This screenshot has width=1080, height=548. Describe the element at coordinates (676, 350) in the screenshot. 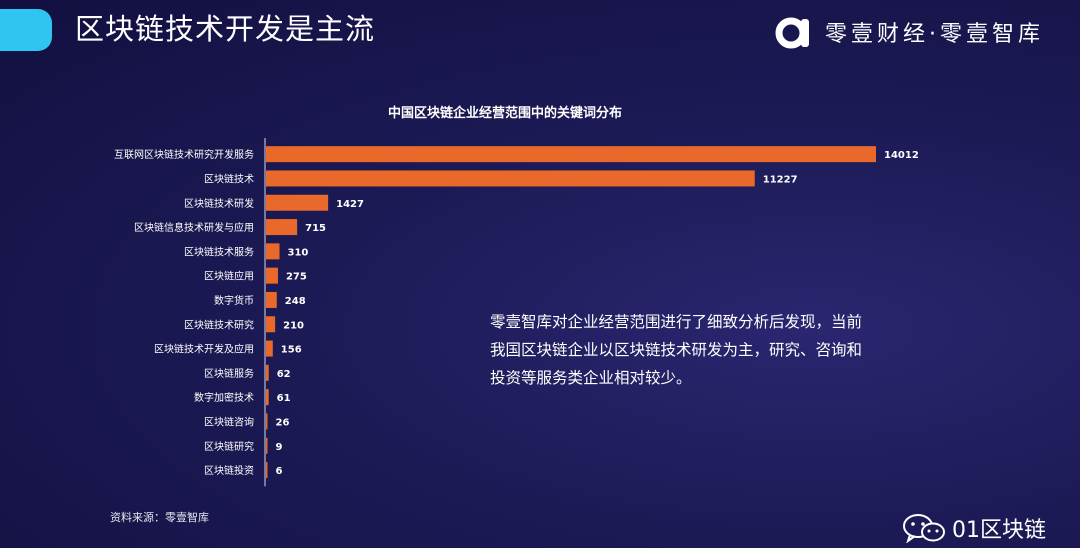

I see `note-line: 我国区块链企业以区块链技术研发为主，研究、咨询和` at that location.